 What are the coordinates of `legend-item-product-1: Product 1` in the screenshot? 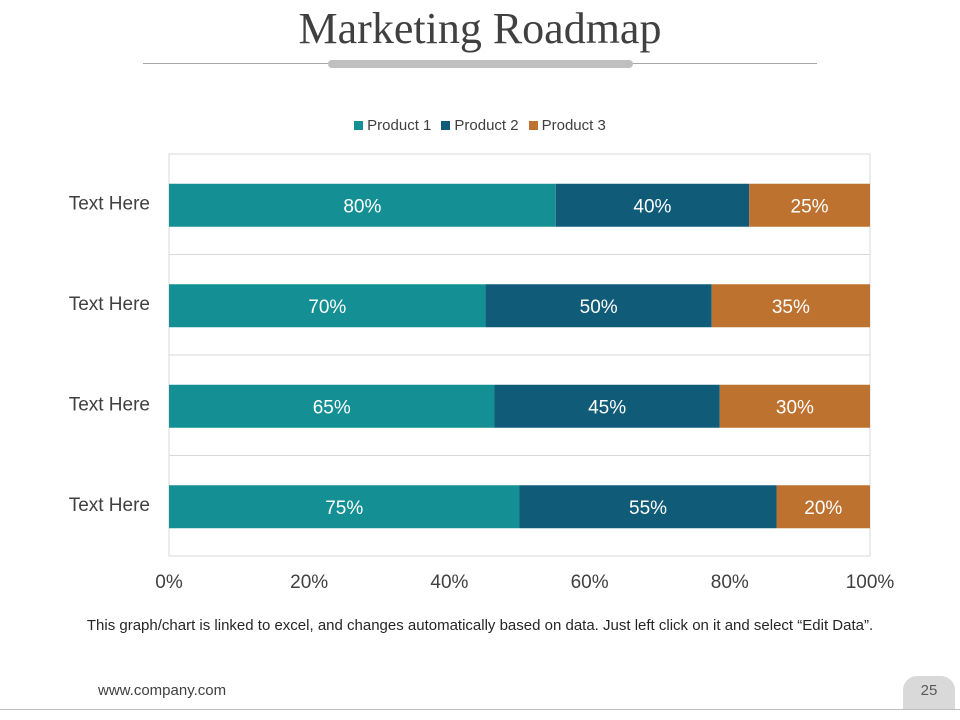 It's located at (392, 125).